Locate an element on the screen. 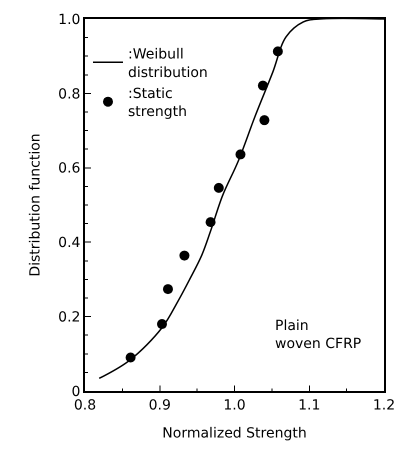 This screenshot has width=407, height=453. legend-label: :Static strength is located at coordinates (157, 103).